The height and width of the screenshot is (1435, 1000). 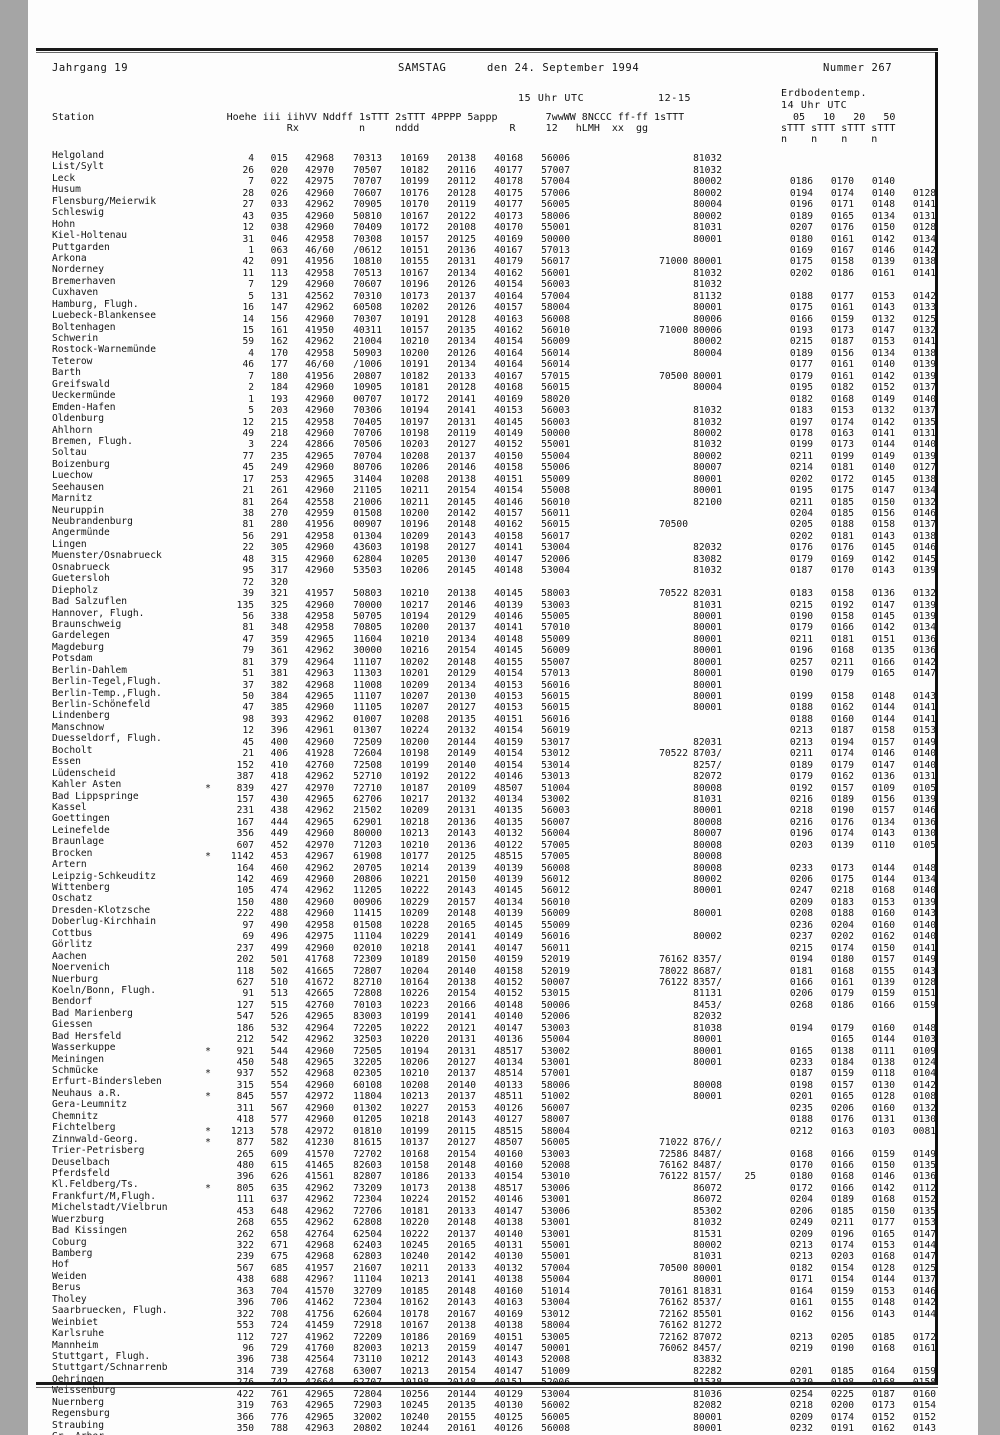 What do you see at coordinates (675, 98) in the screenshot?
I see `time-span: 12-15` at bounding box center [675, 98].